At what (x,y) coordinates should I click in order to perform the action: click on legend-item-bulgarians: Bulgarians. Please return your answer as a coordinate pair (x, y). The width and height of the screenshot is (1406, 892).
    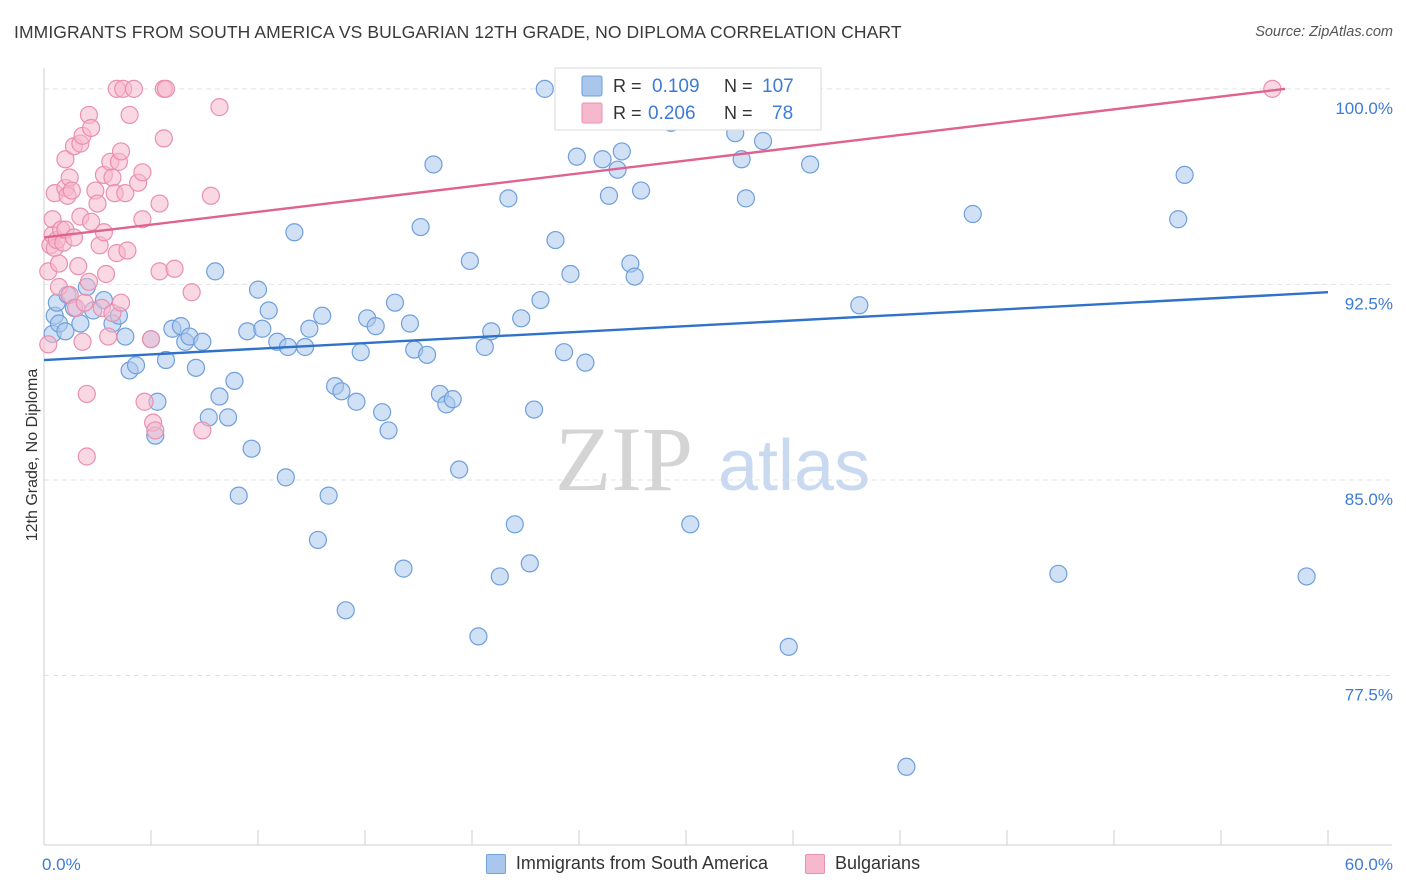
    Looking at the image, I should click on (862, 863).